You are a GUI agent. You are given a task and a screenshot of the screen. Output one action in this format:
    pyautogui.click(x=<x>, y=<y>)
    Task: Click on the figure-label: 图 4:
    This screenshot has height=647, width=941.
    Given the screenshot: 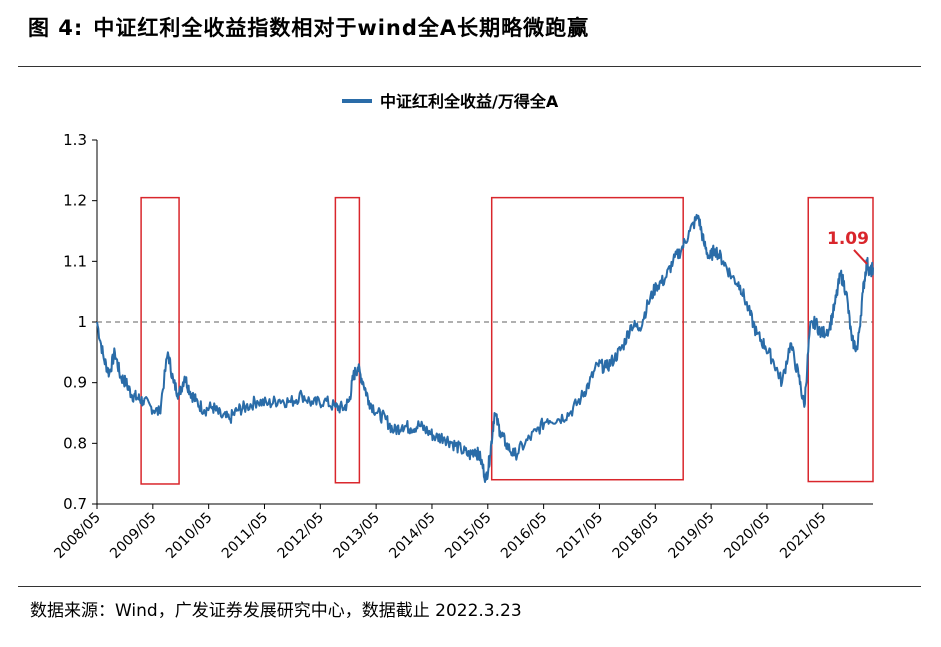 What is the action you would take?
    pyautogui.click(x=56, y=28)
    